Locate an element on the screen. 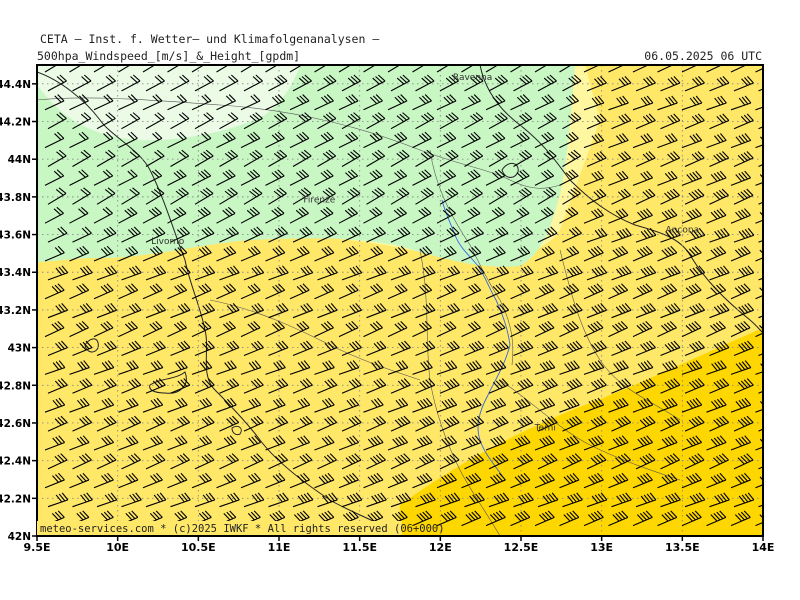  lat-label: 42.6N is located at coordinates (15, 424).